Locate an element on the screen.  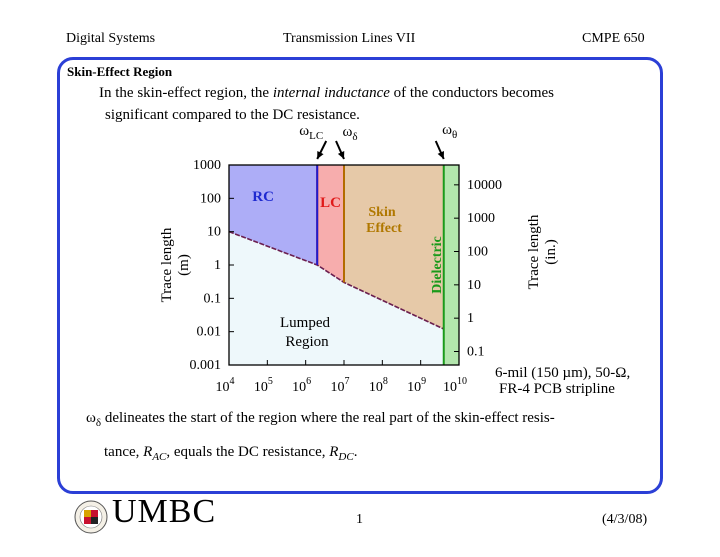
right-axis-title-line1: Trace length is located at coordinates (534, 251).